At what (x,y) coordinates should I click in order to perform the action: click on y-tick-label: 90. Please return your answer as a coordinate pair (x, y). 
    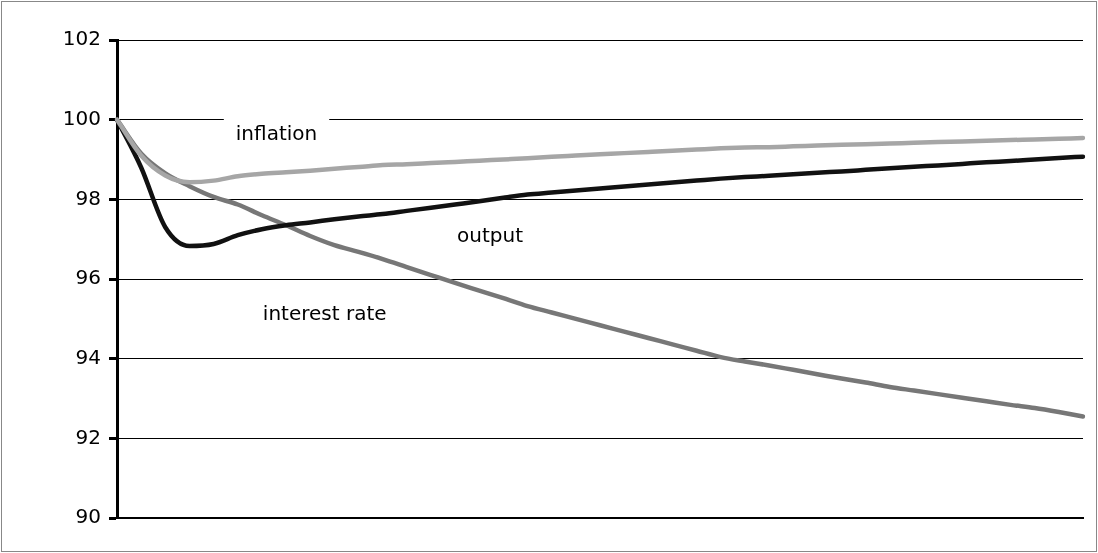
    Looking at the image, I should click on (88, 516).